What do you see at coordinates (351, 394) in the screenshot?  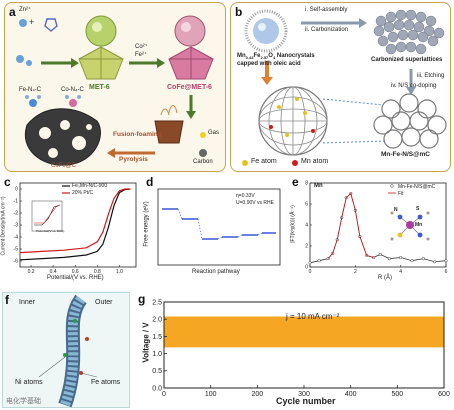 I see `x-tick-label-4: 400` at bounding box center [351, 394].